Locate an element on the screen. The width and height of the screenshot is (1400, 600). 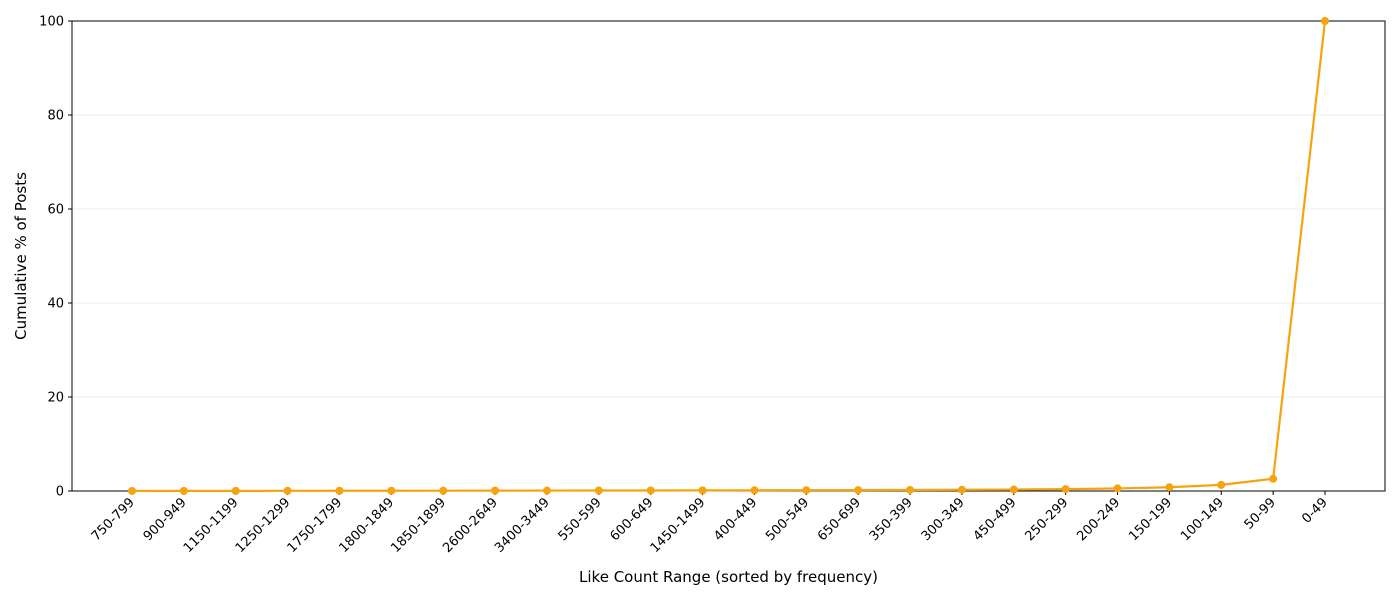
x-tick-label: 250-299 is located at coordinates (1046, 519).